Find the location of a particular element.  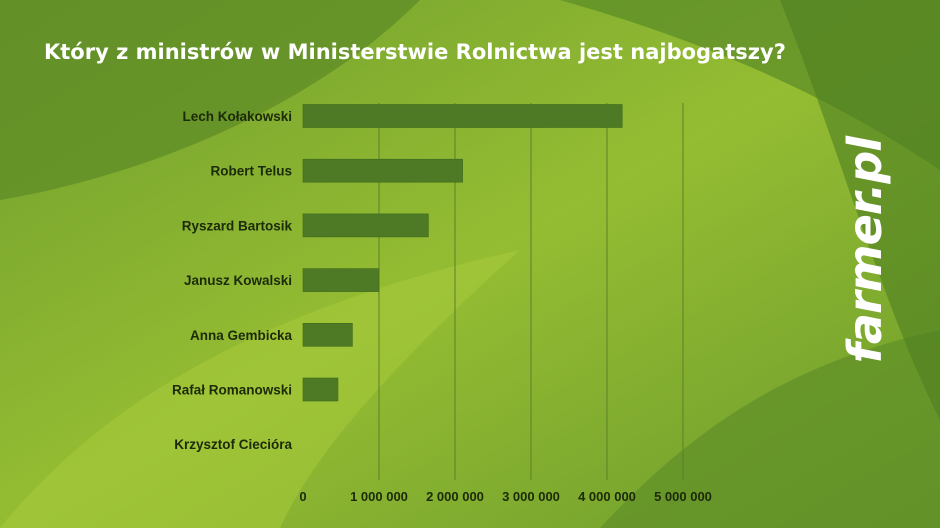

category-label: Krzysztof Ciecióra is located at coordinates (233, 444).